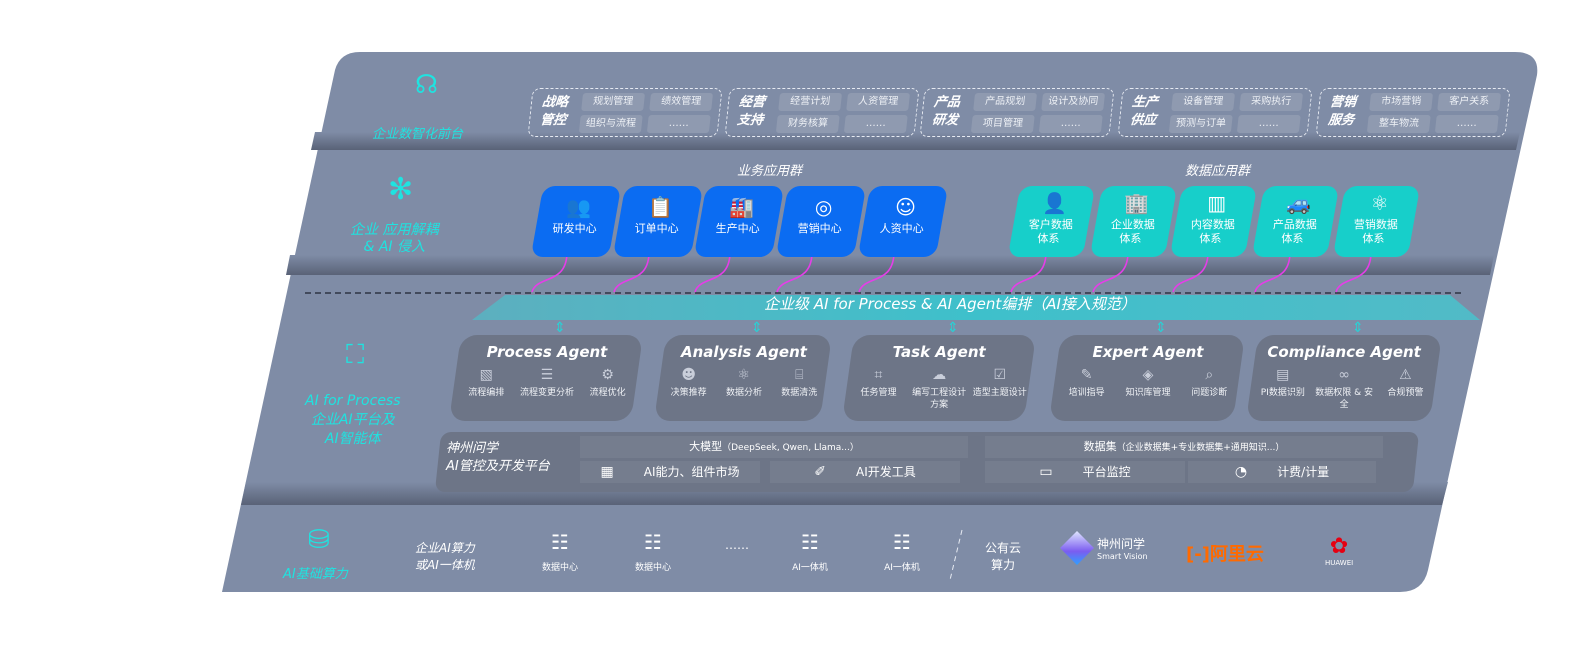  Describe the element at coordinates (1209, 375) in the screenshot. I see `diagnose-icon: ⌕` at that location.